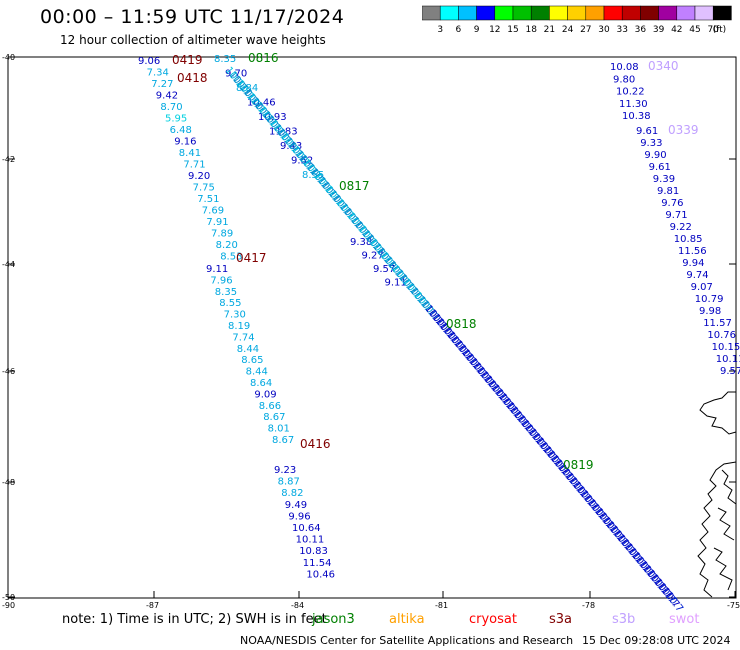 Image resolution: width=740 pixels, height=650 pixels. Describe the element at coordinates (697, 275) in the screenshot. I see `wave-height-value: 9.74` at that location.